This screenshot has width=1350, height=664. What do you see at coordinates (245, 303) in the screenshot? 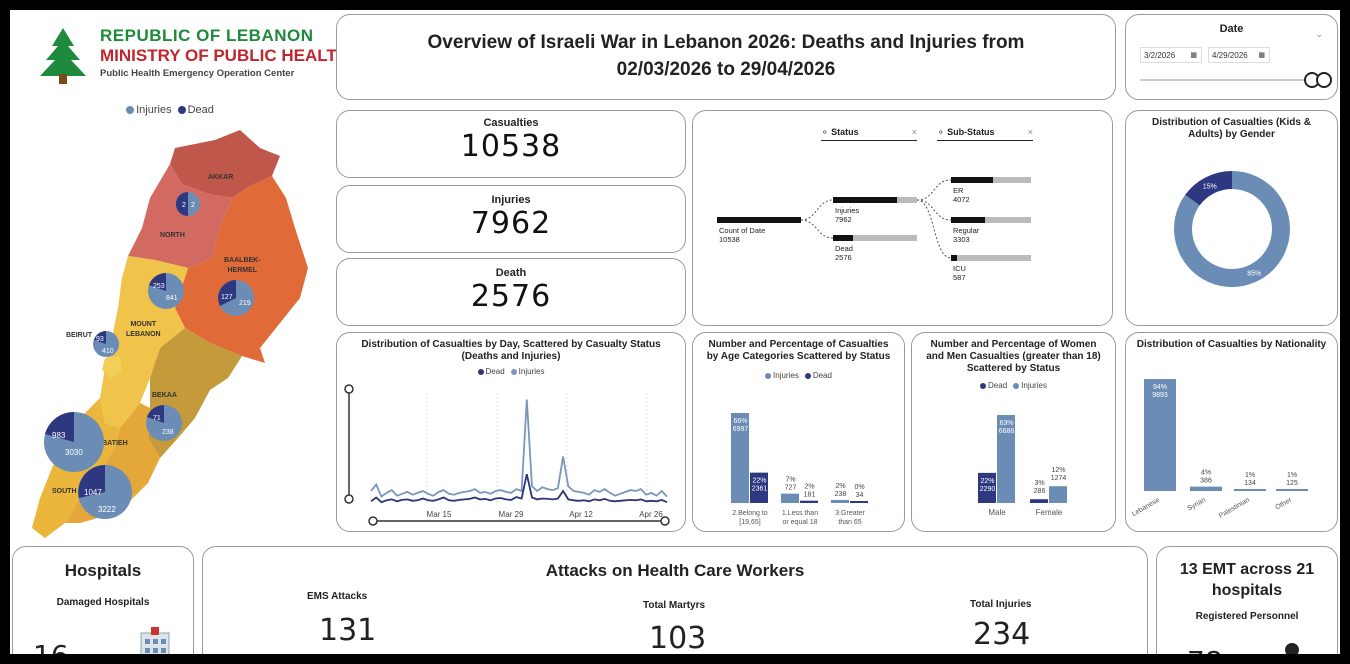
I see `svg-text: 219` at bounding box center [245, 303].